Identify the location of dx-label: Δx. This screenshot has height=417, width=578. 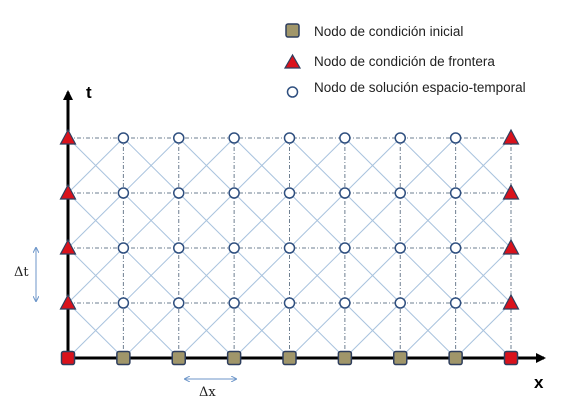
(207, 392).